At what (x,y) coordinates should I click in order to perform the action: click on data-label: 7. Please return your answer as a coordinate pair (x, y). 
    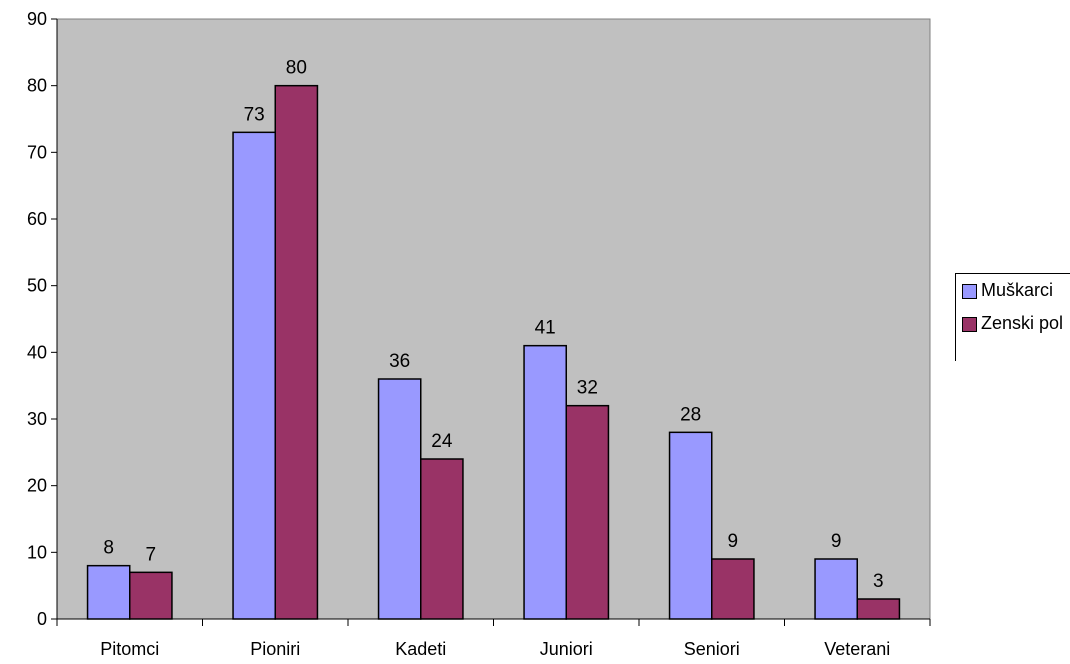
    Looking at the image, I should click on (151, 554).